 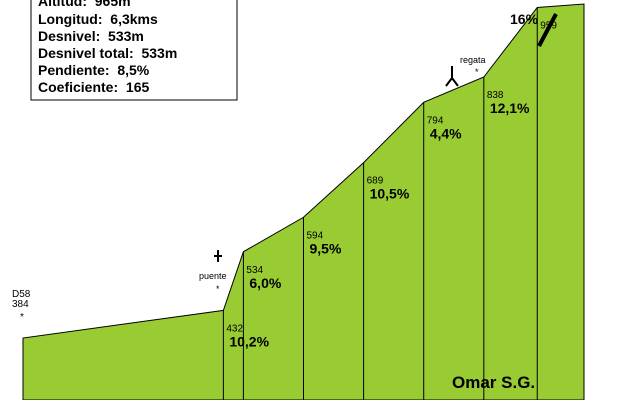 I want to click on segment-grade-label: 12,1%, so click(x=510, y=108).